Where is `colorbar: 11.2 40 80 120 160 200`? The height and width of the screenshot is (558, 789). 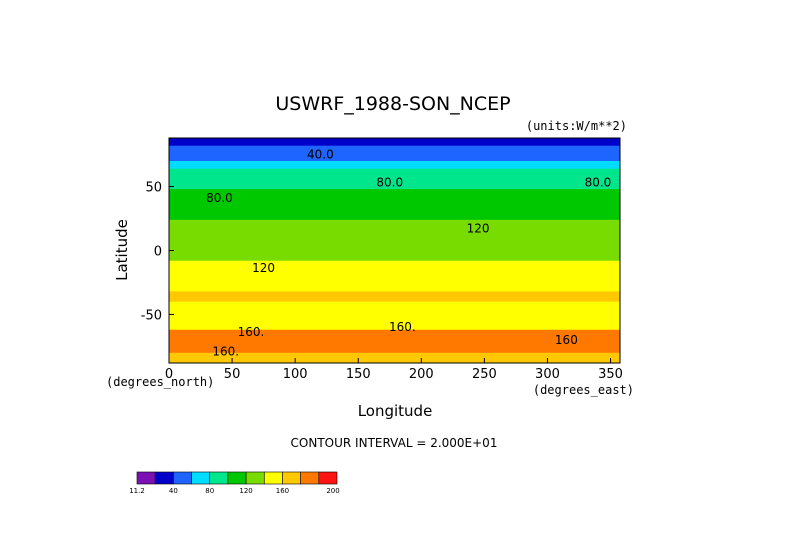 colorbar: 11.2 40 80 120 160 200 is located at coordinates (234, 483).